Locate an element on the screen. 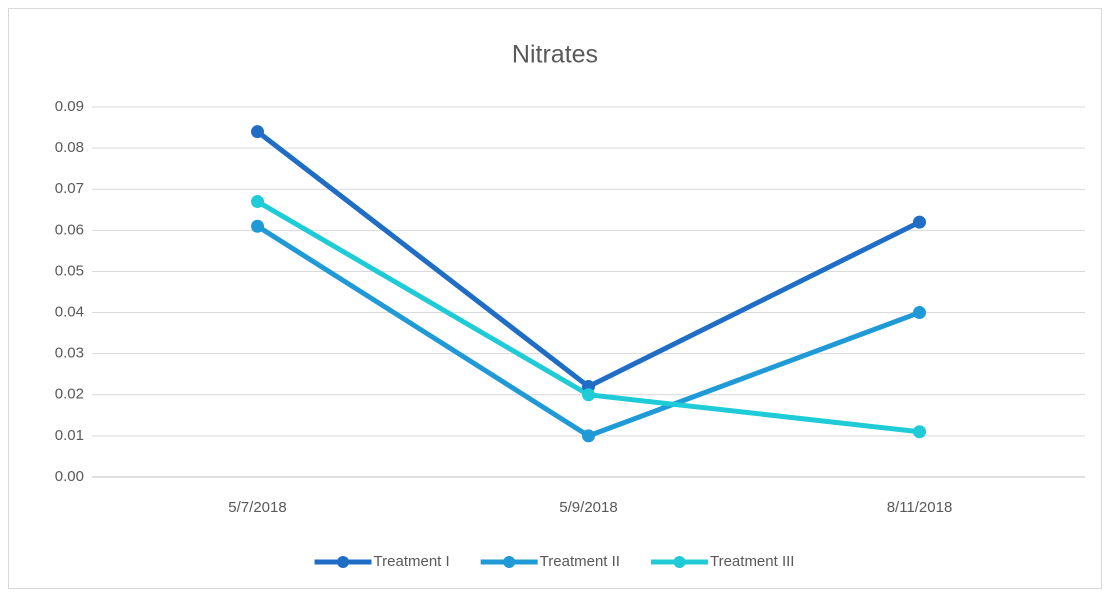  y-tick-label: 0.00 is located at coordinates (69, 476).